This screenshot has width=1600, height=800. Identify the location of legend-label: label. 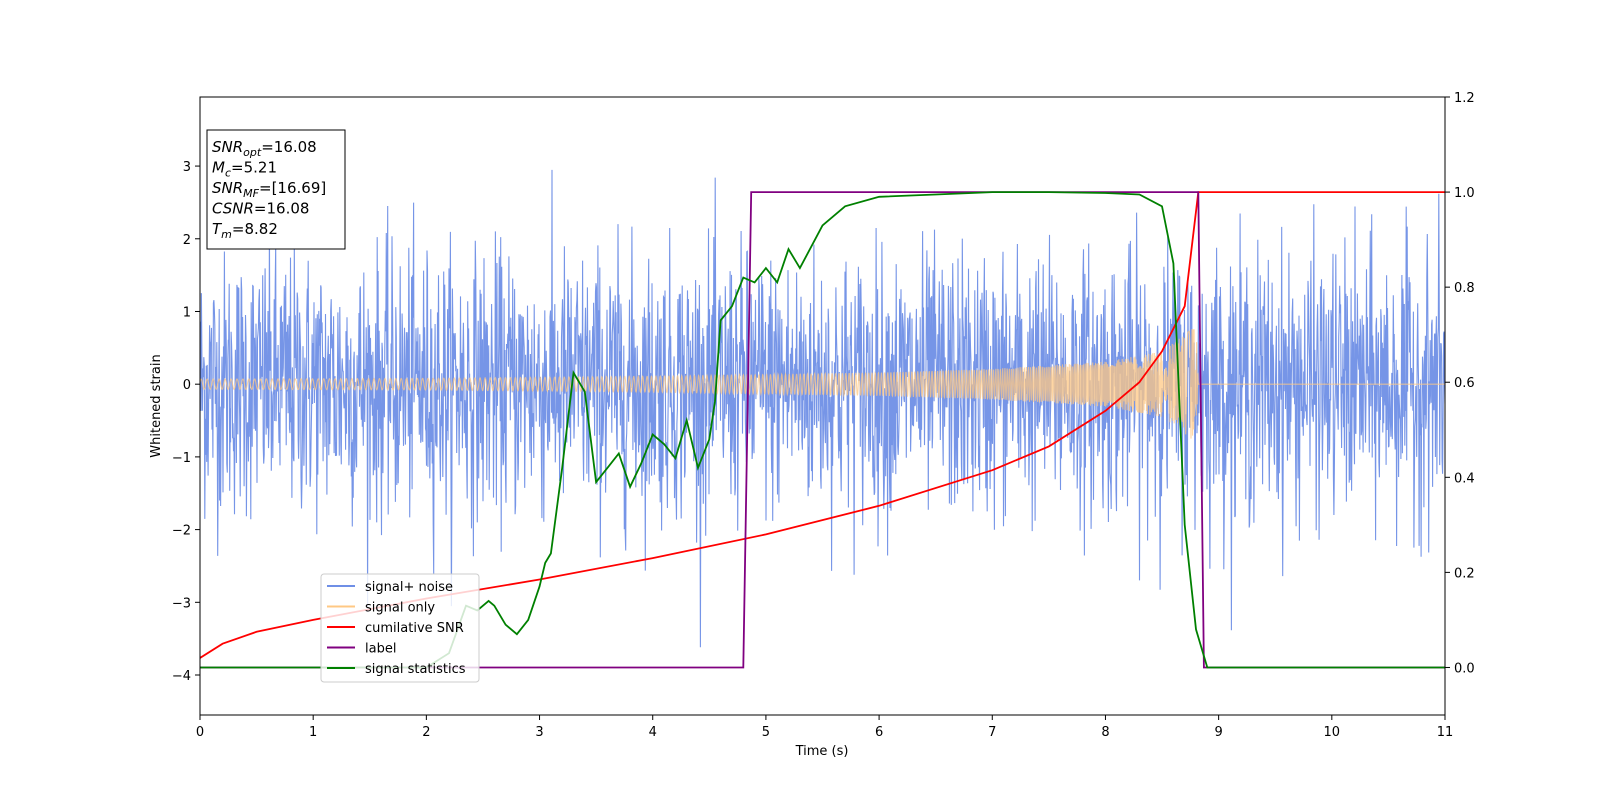
(380, 649).